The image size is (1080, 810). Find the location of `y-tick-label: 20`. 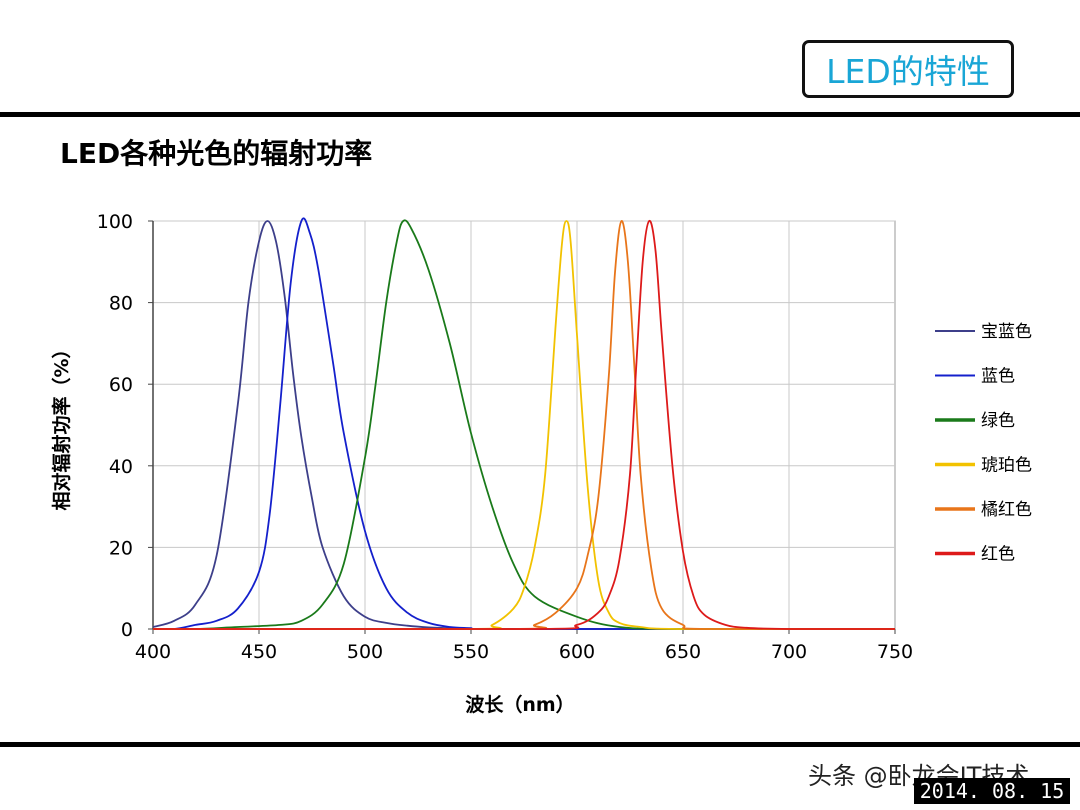

y-tick-label: 20 is located at coordinates (121, 548).